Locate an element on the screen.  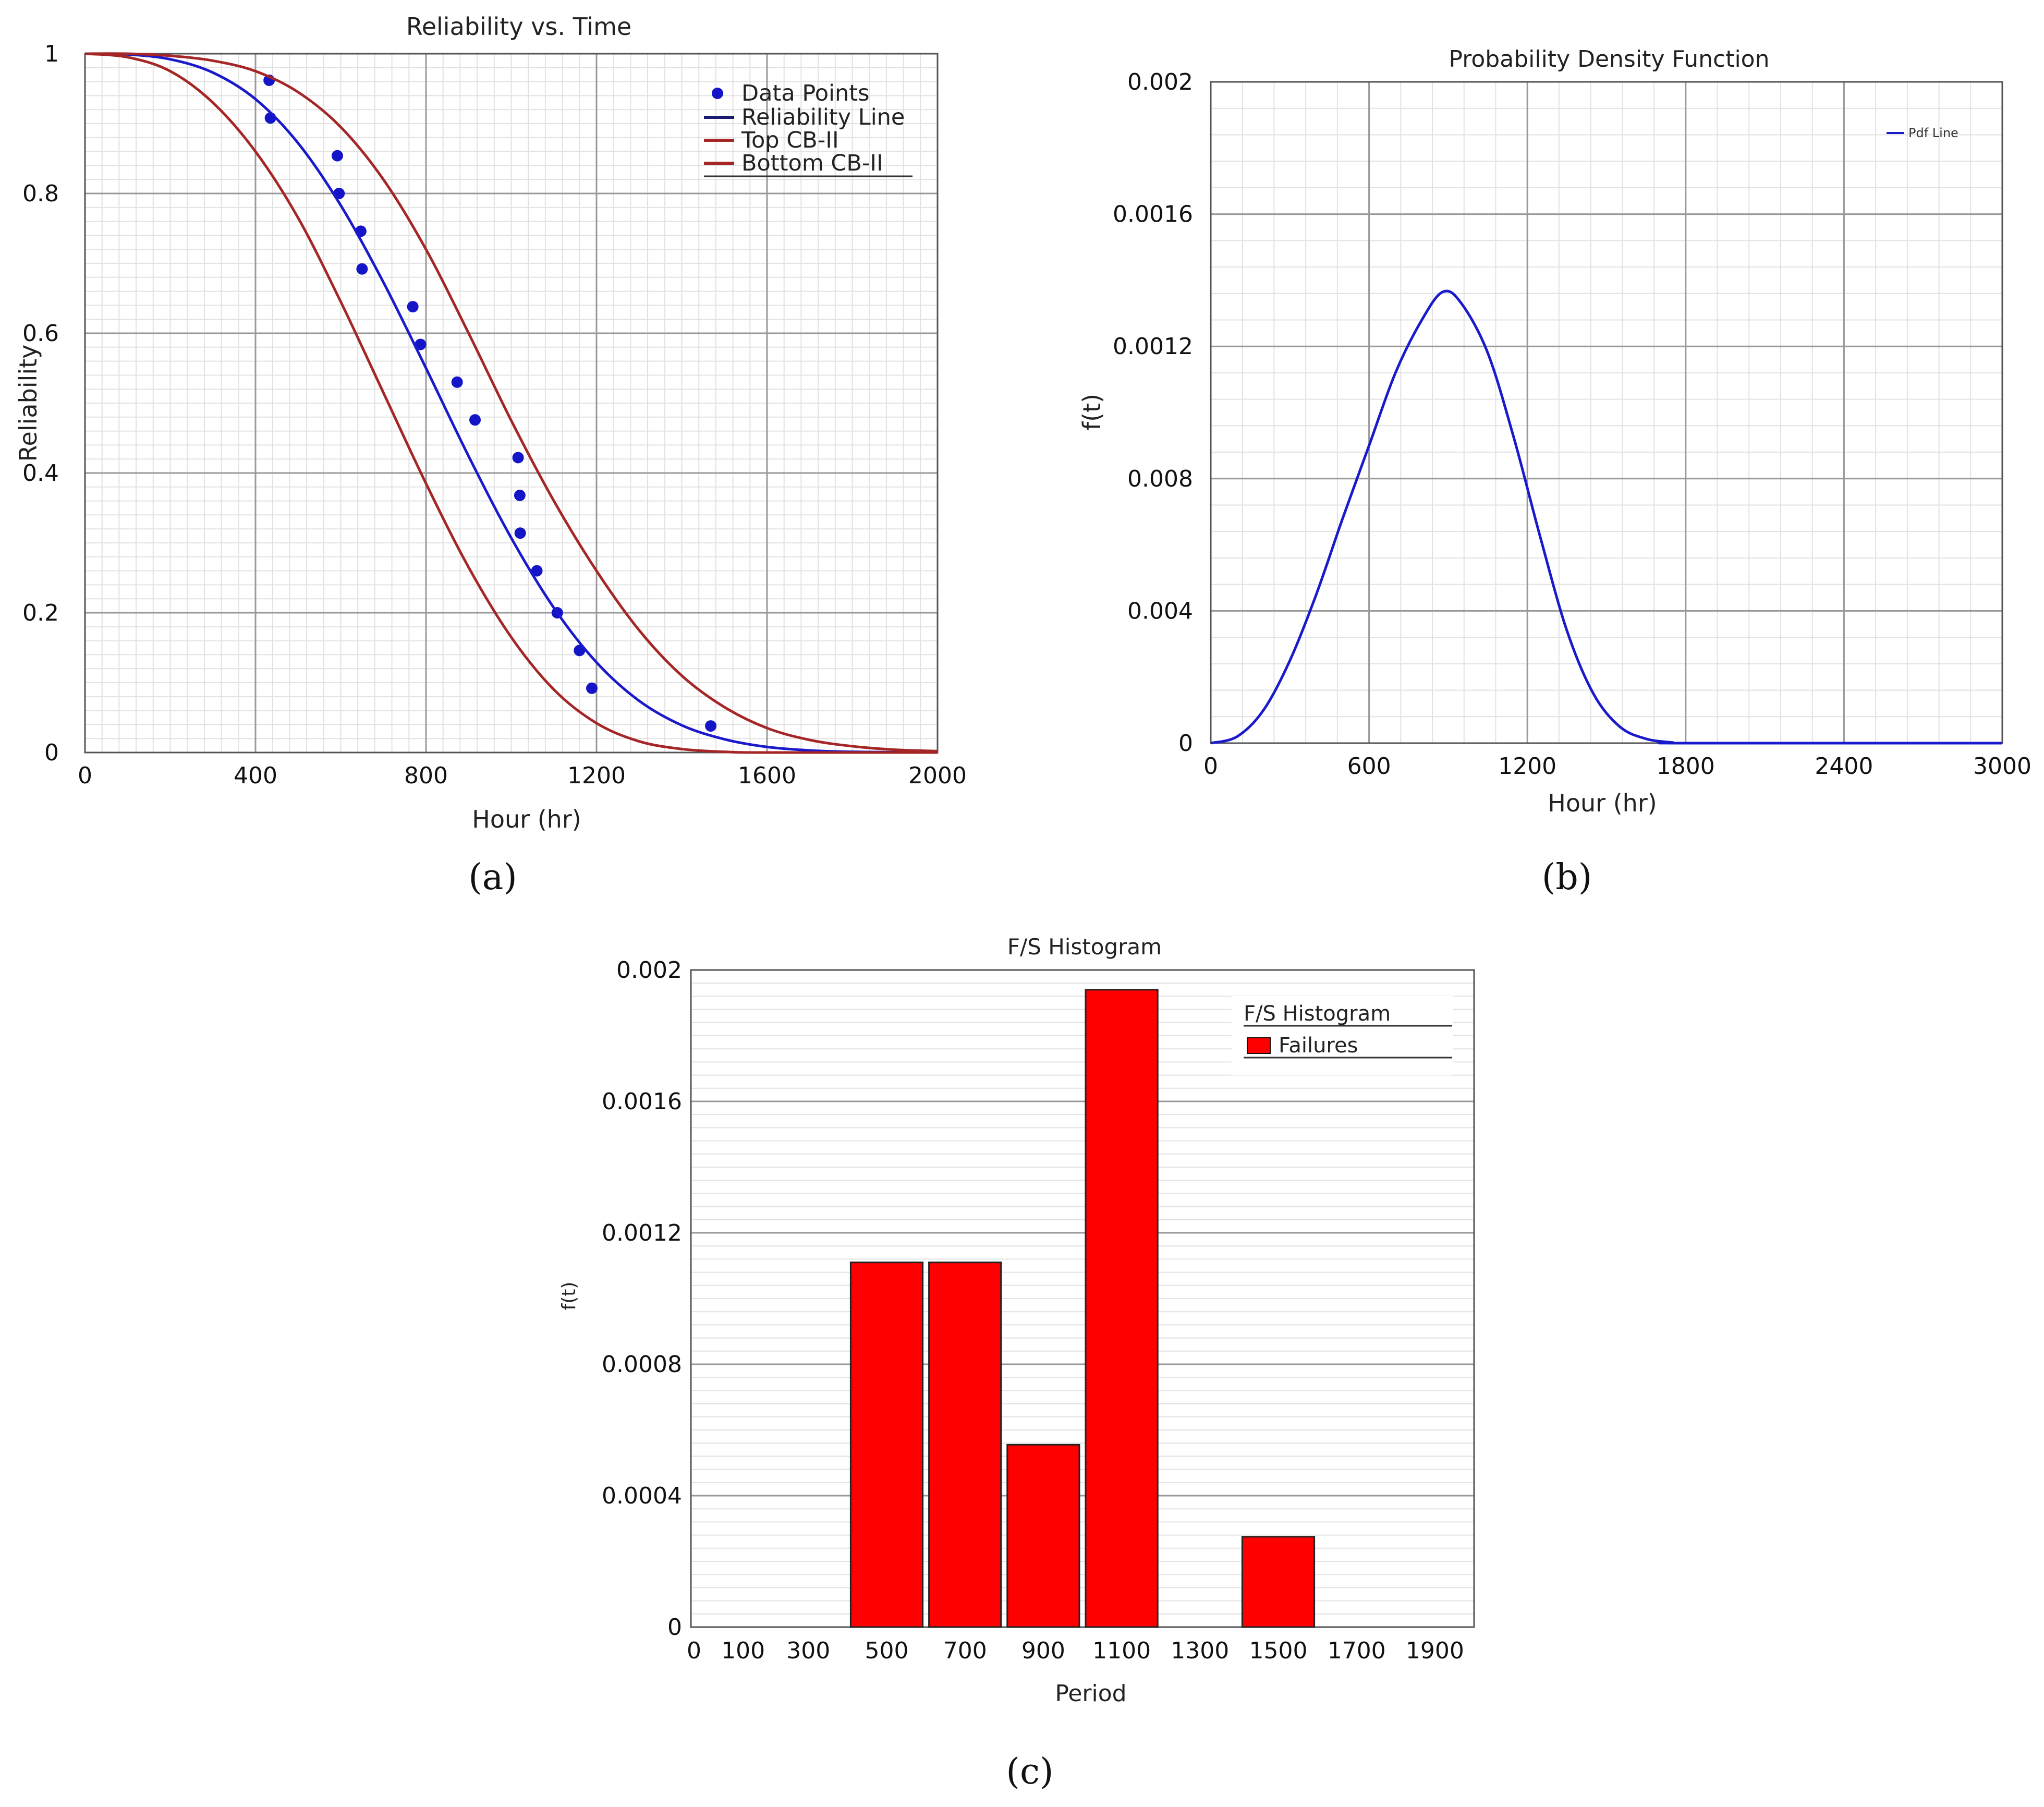
x-tick-label: 2400 is located at coordinates (1844, 766).